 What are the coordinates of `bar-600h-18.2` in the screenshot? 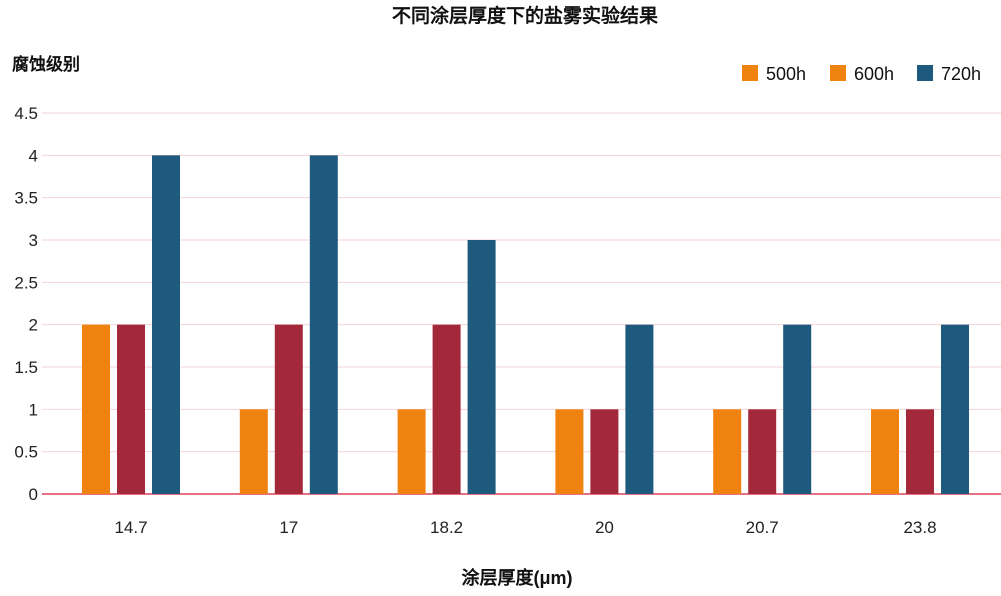 It's located at (446, 409).